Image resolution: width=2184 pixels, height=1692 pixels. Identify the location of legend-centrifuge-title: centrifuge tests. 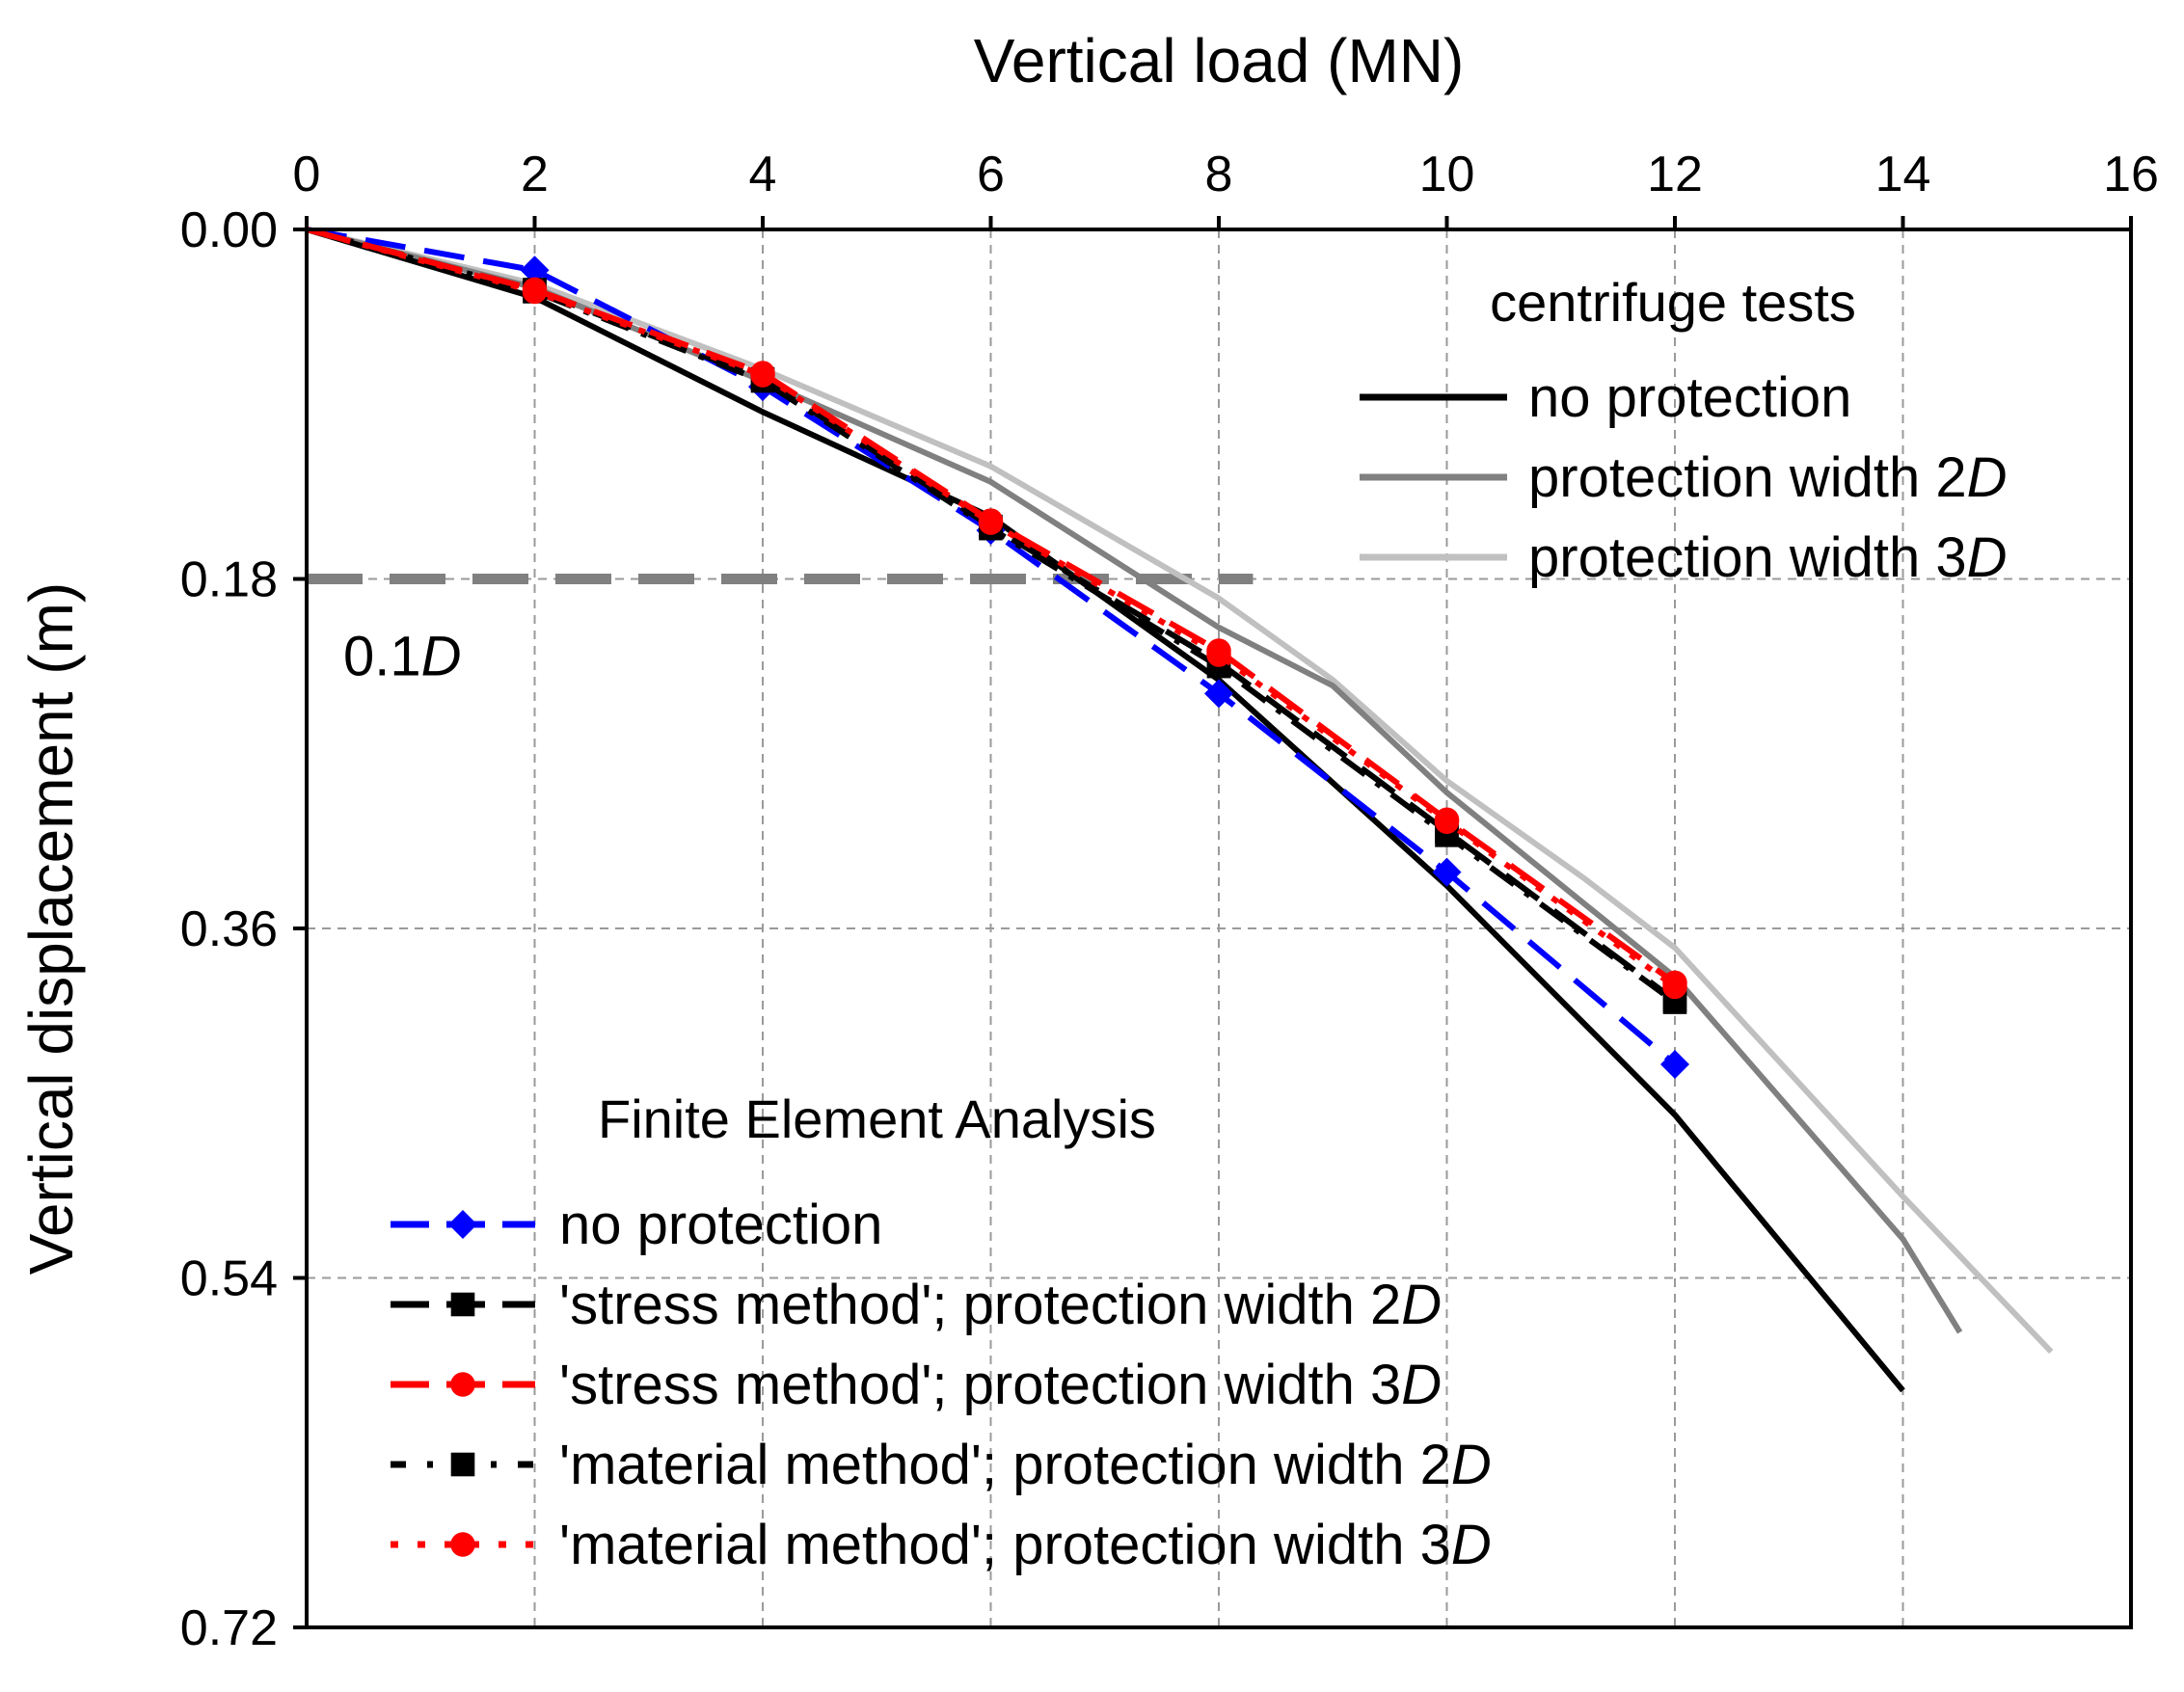
(1673, 302).